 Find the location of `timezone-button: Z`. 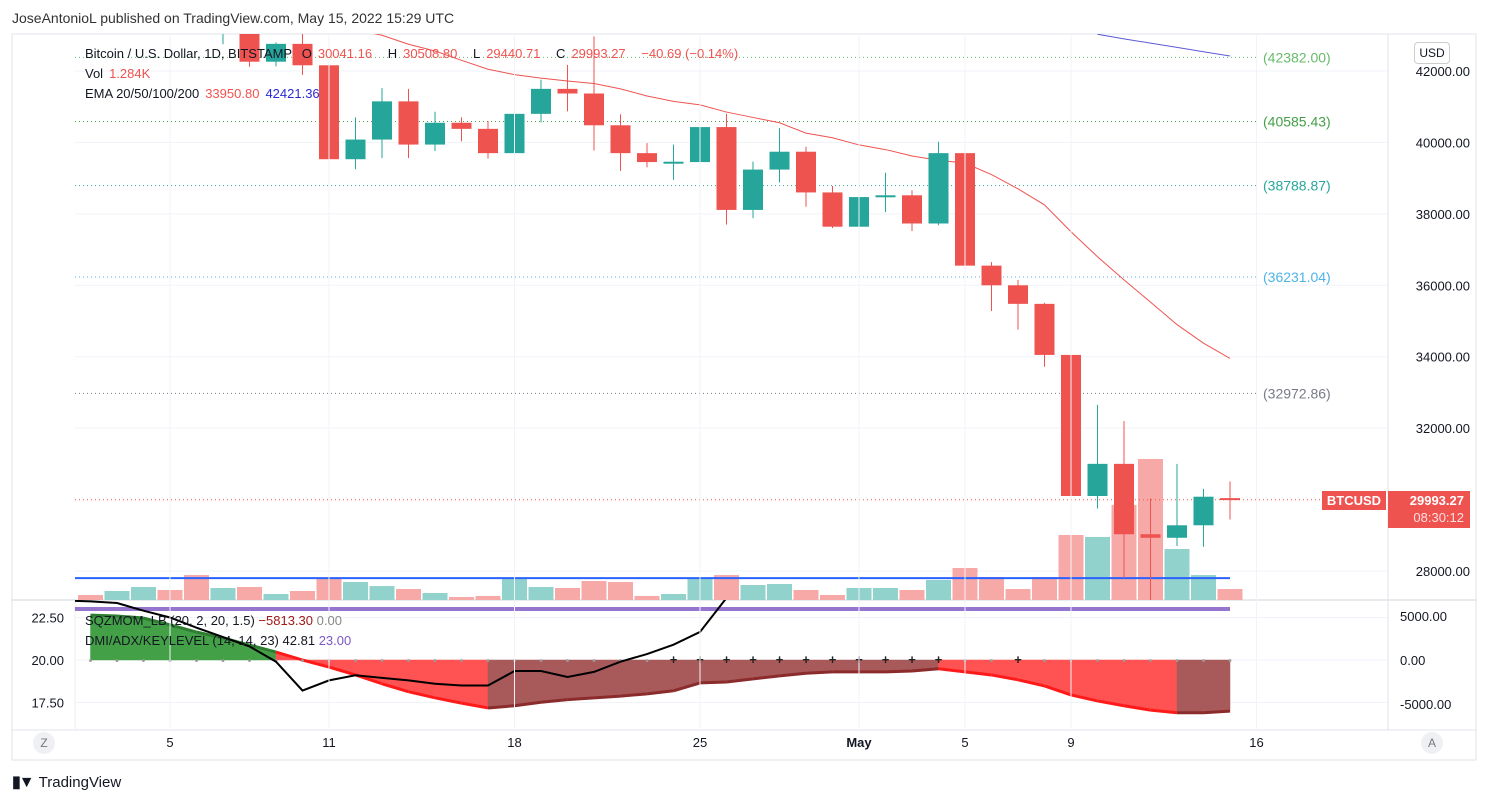

timezone-button: Z is located at coordinates (44, 743).